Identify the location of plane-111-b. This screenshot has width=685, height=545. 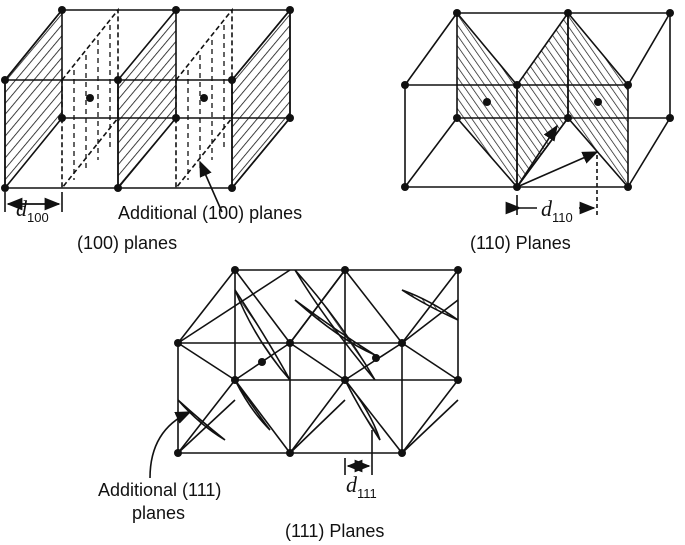
(335, 325).